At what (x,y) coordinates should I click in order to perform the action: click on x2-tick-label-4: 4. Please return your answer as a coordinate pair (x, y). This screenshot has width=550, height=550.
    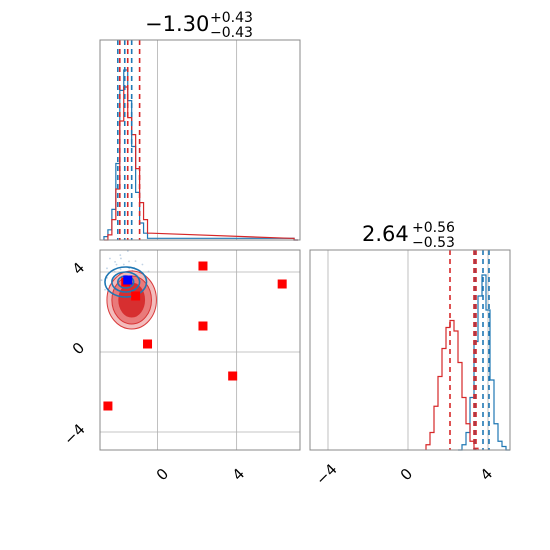
    Looking at the image, I should click on (486, 474).